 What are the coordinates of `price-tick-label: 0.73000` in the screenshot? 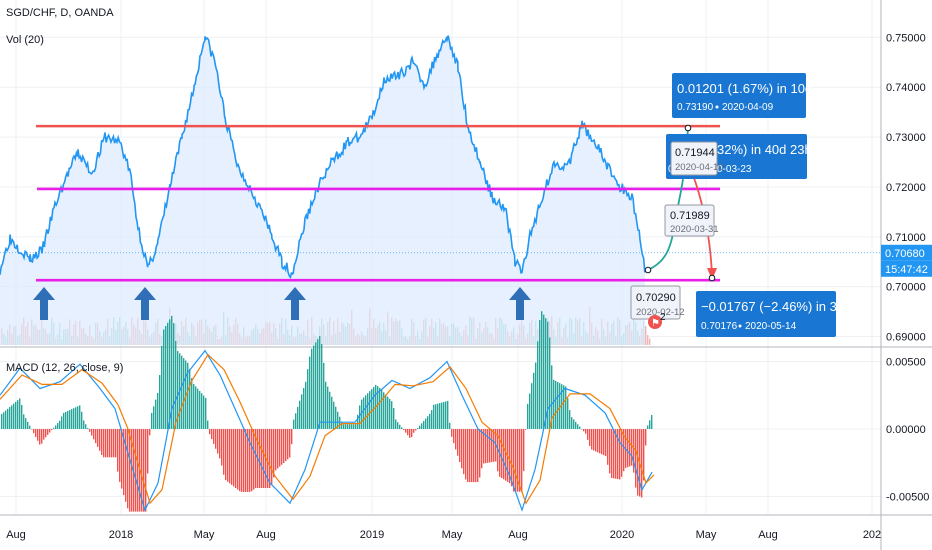 It's located at (906, 138).